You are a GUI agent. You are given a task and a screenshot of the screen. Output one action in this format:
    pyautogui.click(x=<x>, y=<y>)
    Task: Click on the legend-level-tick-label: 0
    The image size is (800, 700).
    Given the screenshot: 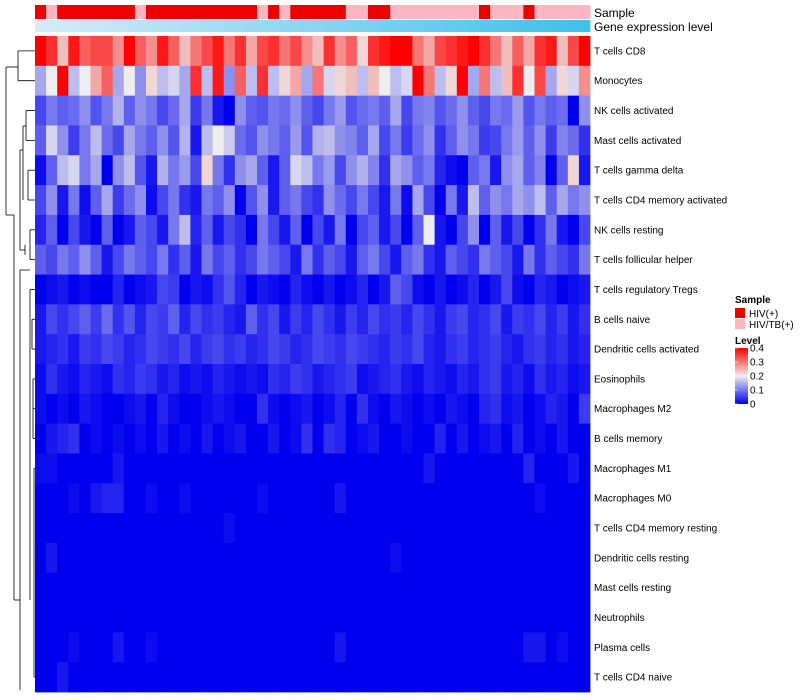 What is the action you would take?
    pyautogui.click(x=753, y=405)
    